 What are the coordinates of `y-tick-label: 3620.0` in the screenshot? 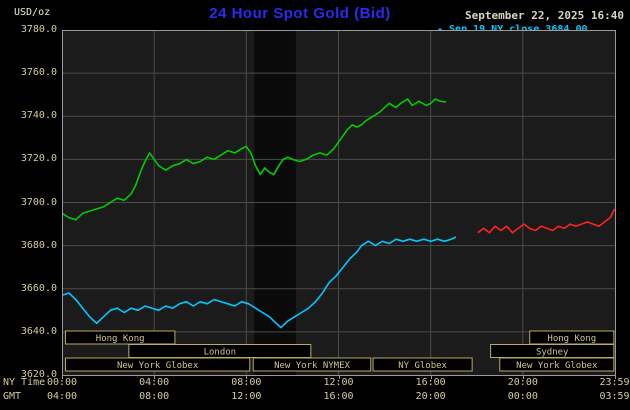 It's located at (38, 374).